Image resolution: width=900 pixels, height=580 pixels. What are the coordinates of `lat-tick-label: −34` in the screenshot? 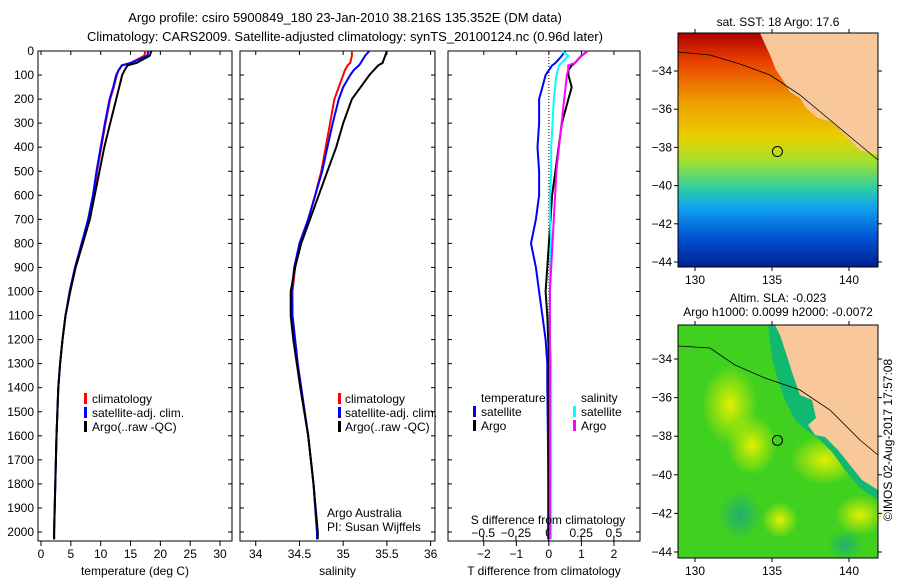 It's located at (662, 71).